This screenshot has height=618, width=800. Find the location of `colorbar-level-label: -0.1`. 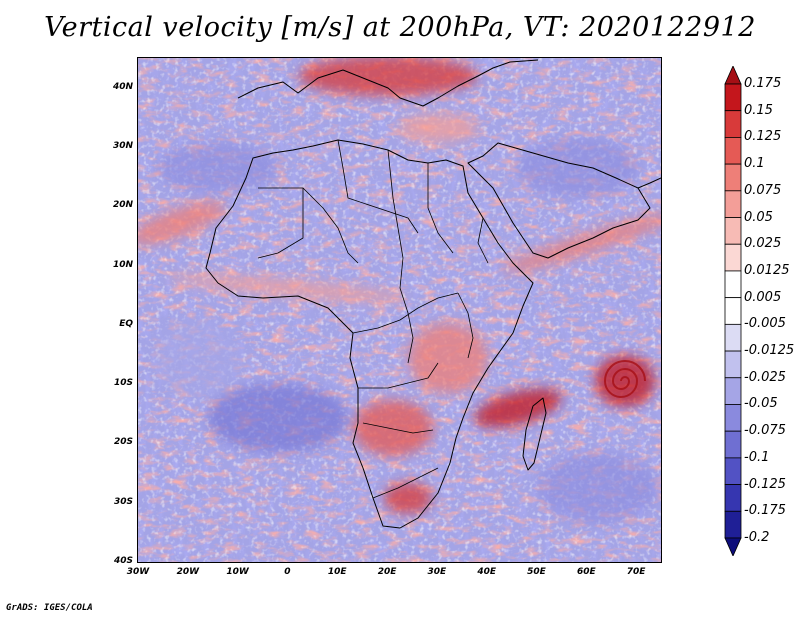

colorbar-level-label: -0.1 is located at coordinates (757, 457).